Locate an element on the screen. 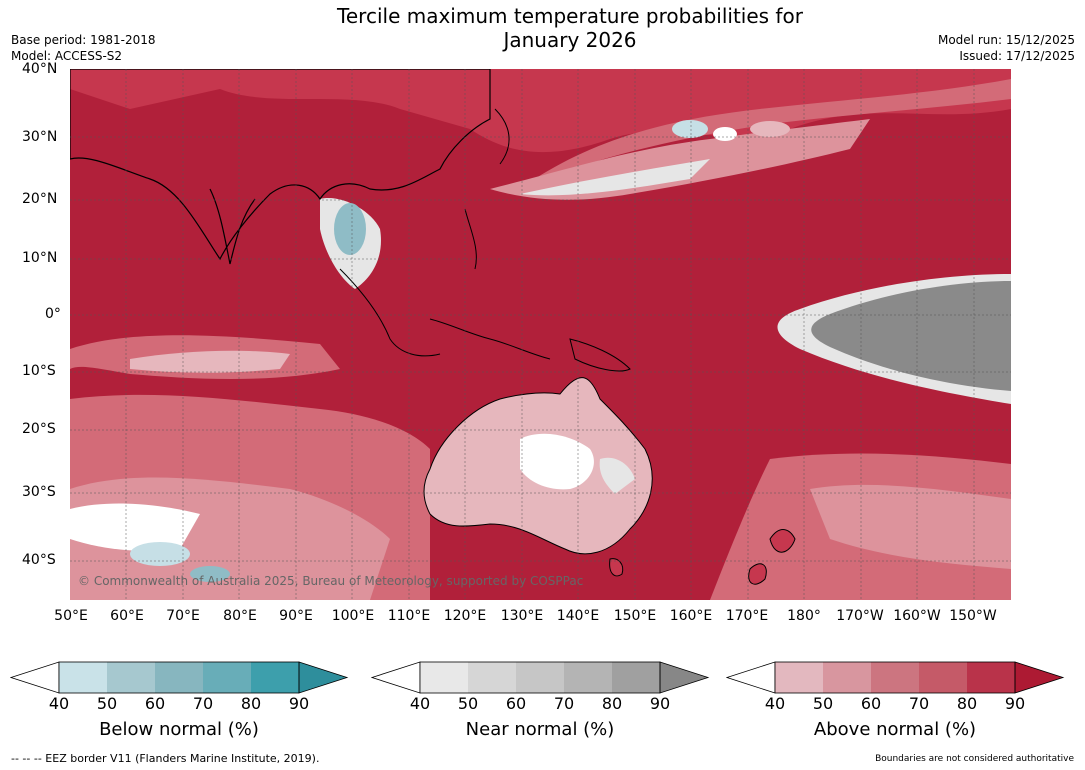 The width and height of the screenshot is (1085, 770). issued-date: Issued: 17/12/2025 is located at coordinates (1017, 56).